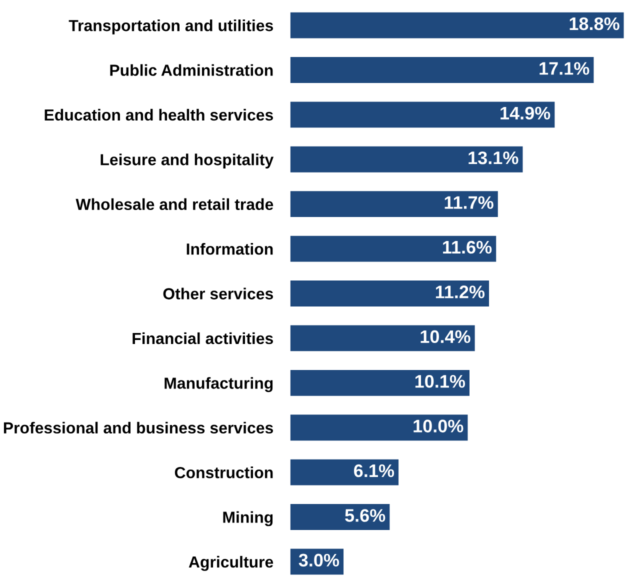 The image size is (627, 587). Describe the element at coordinates (365, 515) in the screenshot. I see `data-label: 5.6%` at that location.